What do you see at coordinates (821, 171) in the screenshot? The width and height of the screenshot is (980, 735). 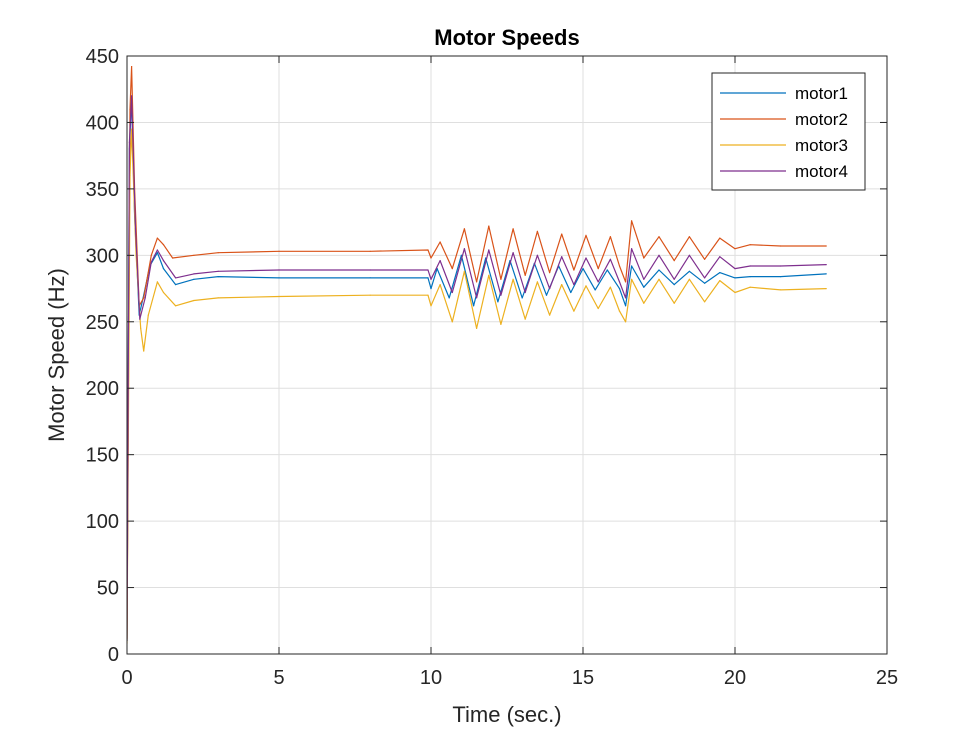 I see `legend-entry-motor4: motor4` at bounding box center [821, 171].